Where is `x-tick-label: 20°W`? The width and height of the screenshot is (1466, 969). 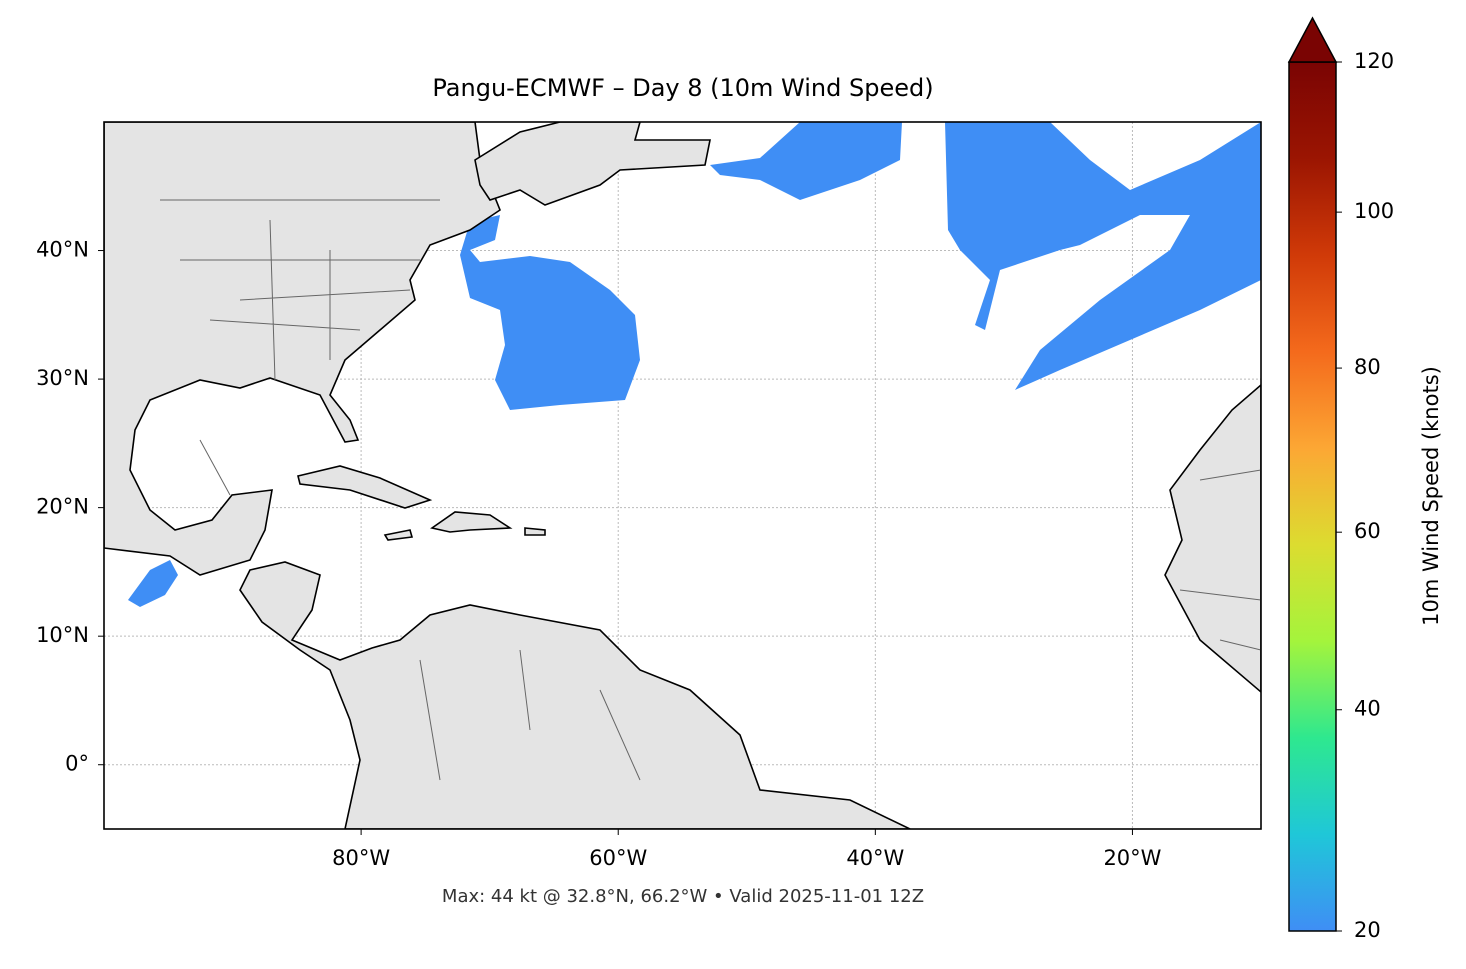 x-tick-label: 20°W is located at coordinates (1132, 858).